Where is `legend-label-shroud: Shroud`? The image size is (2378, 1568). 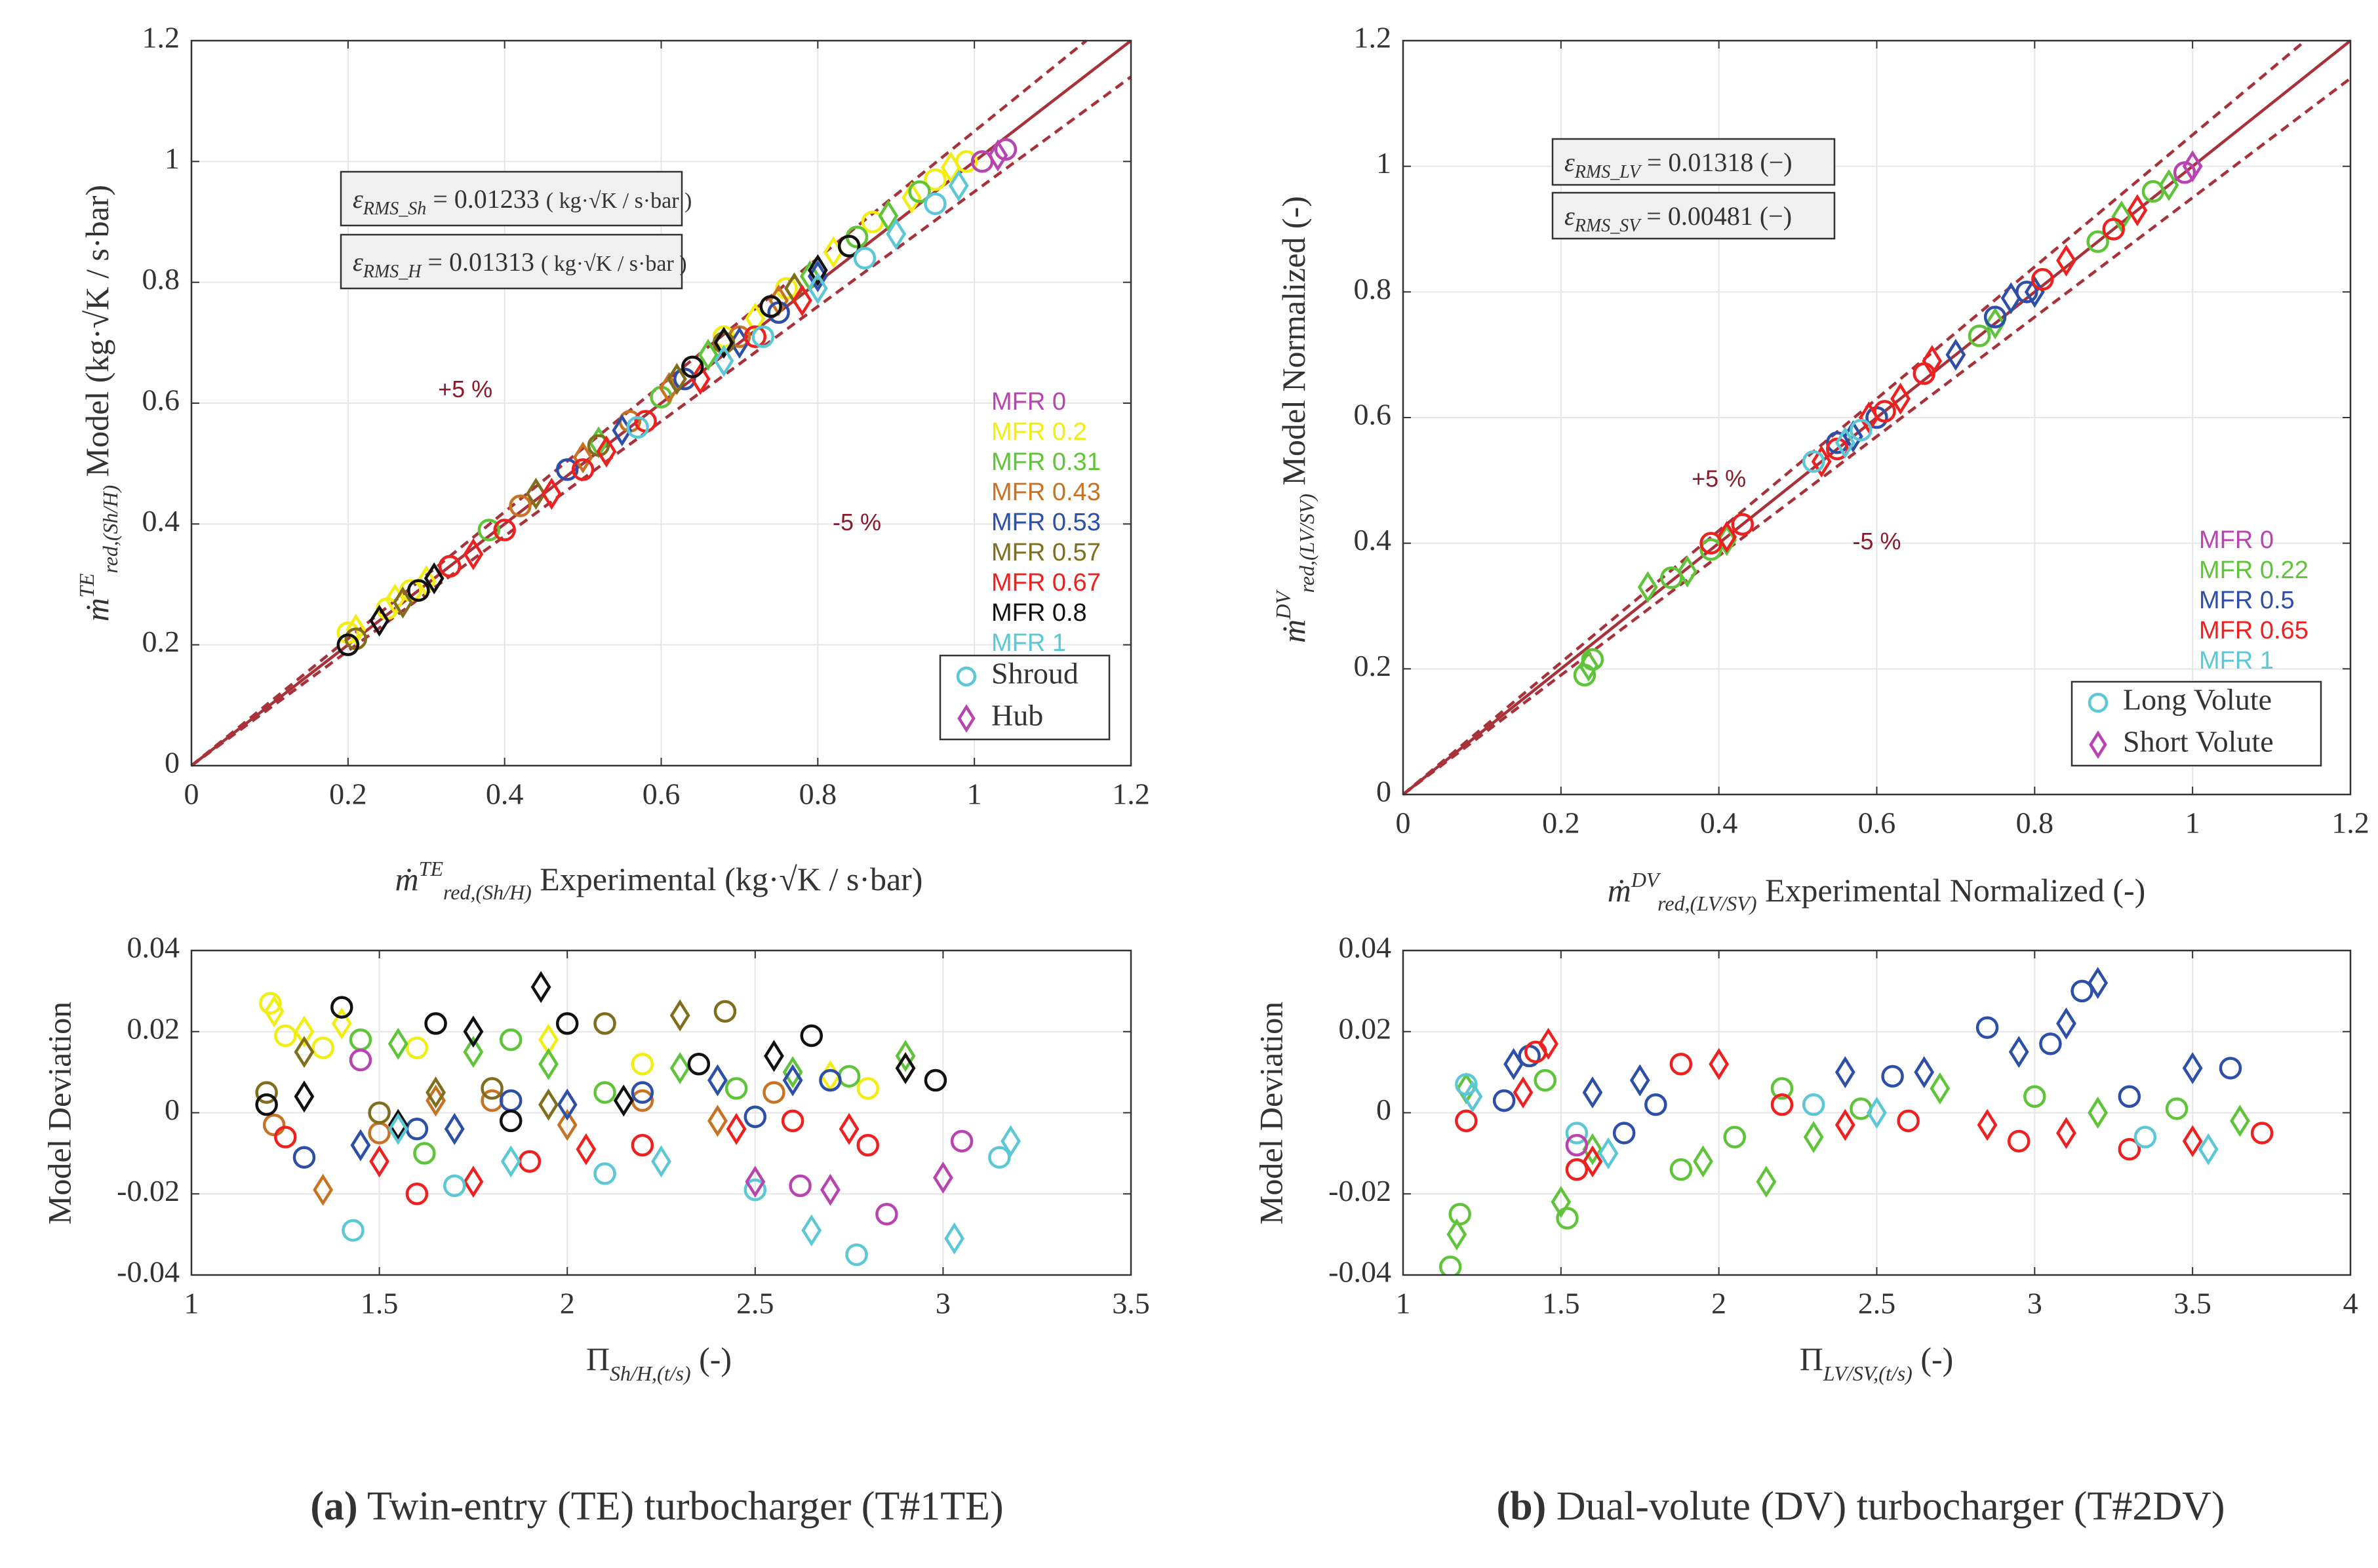
legend-label-shroud: Shroud is located at coordinates (1035, 673).